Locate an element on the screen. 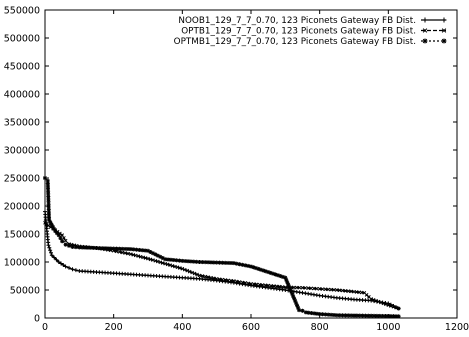  x-tick-label: 200 is located at coordinates (114, 327).